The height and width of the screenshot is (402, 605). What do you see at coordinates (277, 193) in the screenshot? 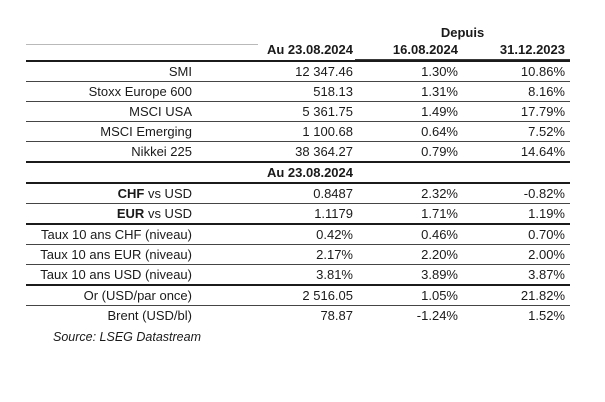
I see `cell-level: 0.8487` at bounding box center [277, 193].